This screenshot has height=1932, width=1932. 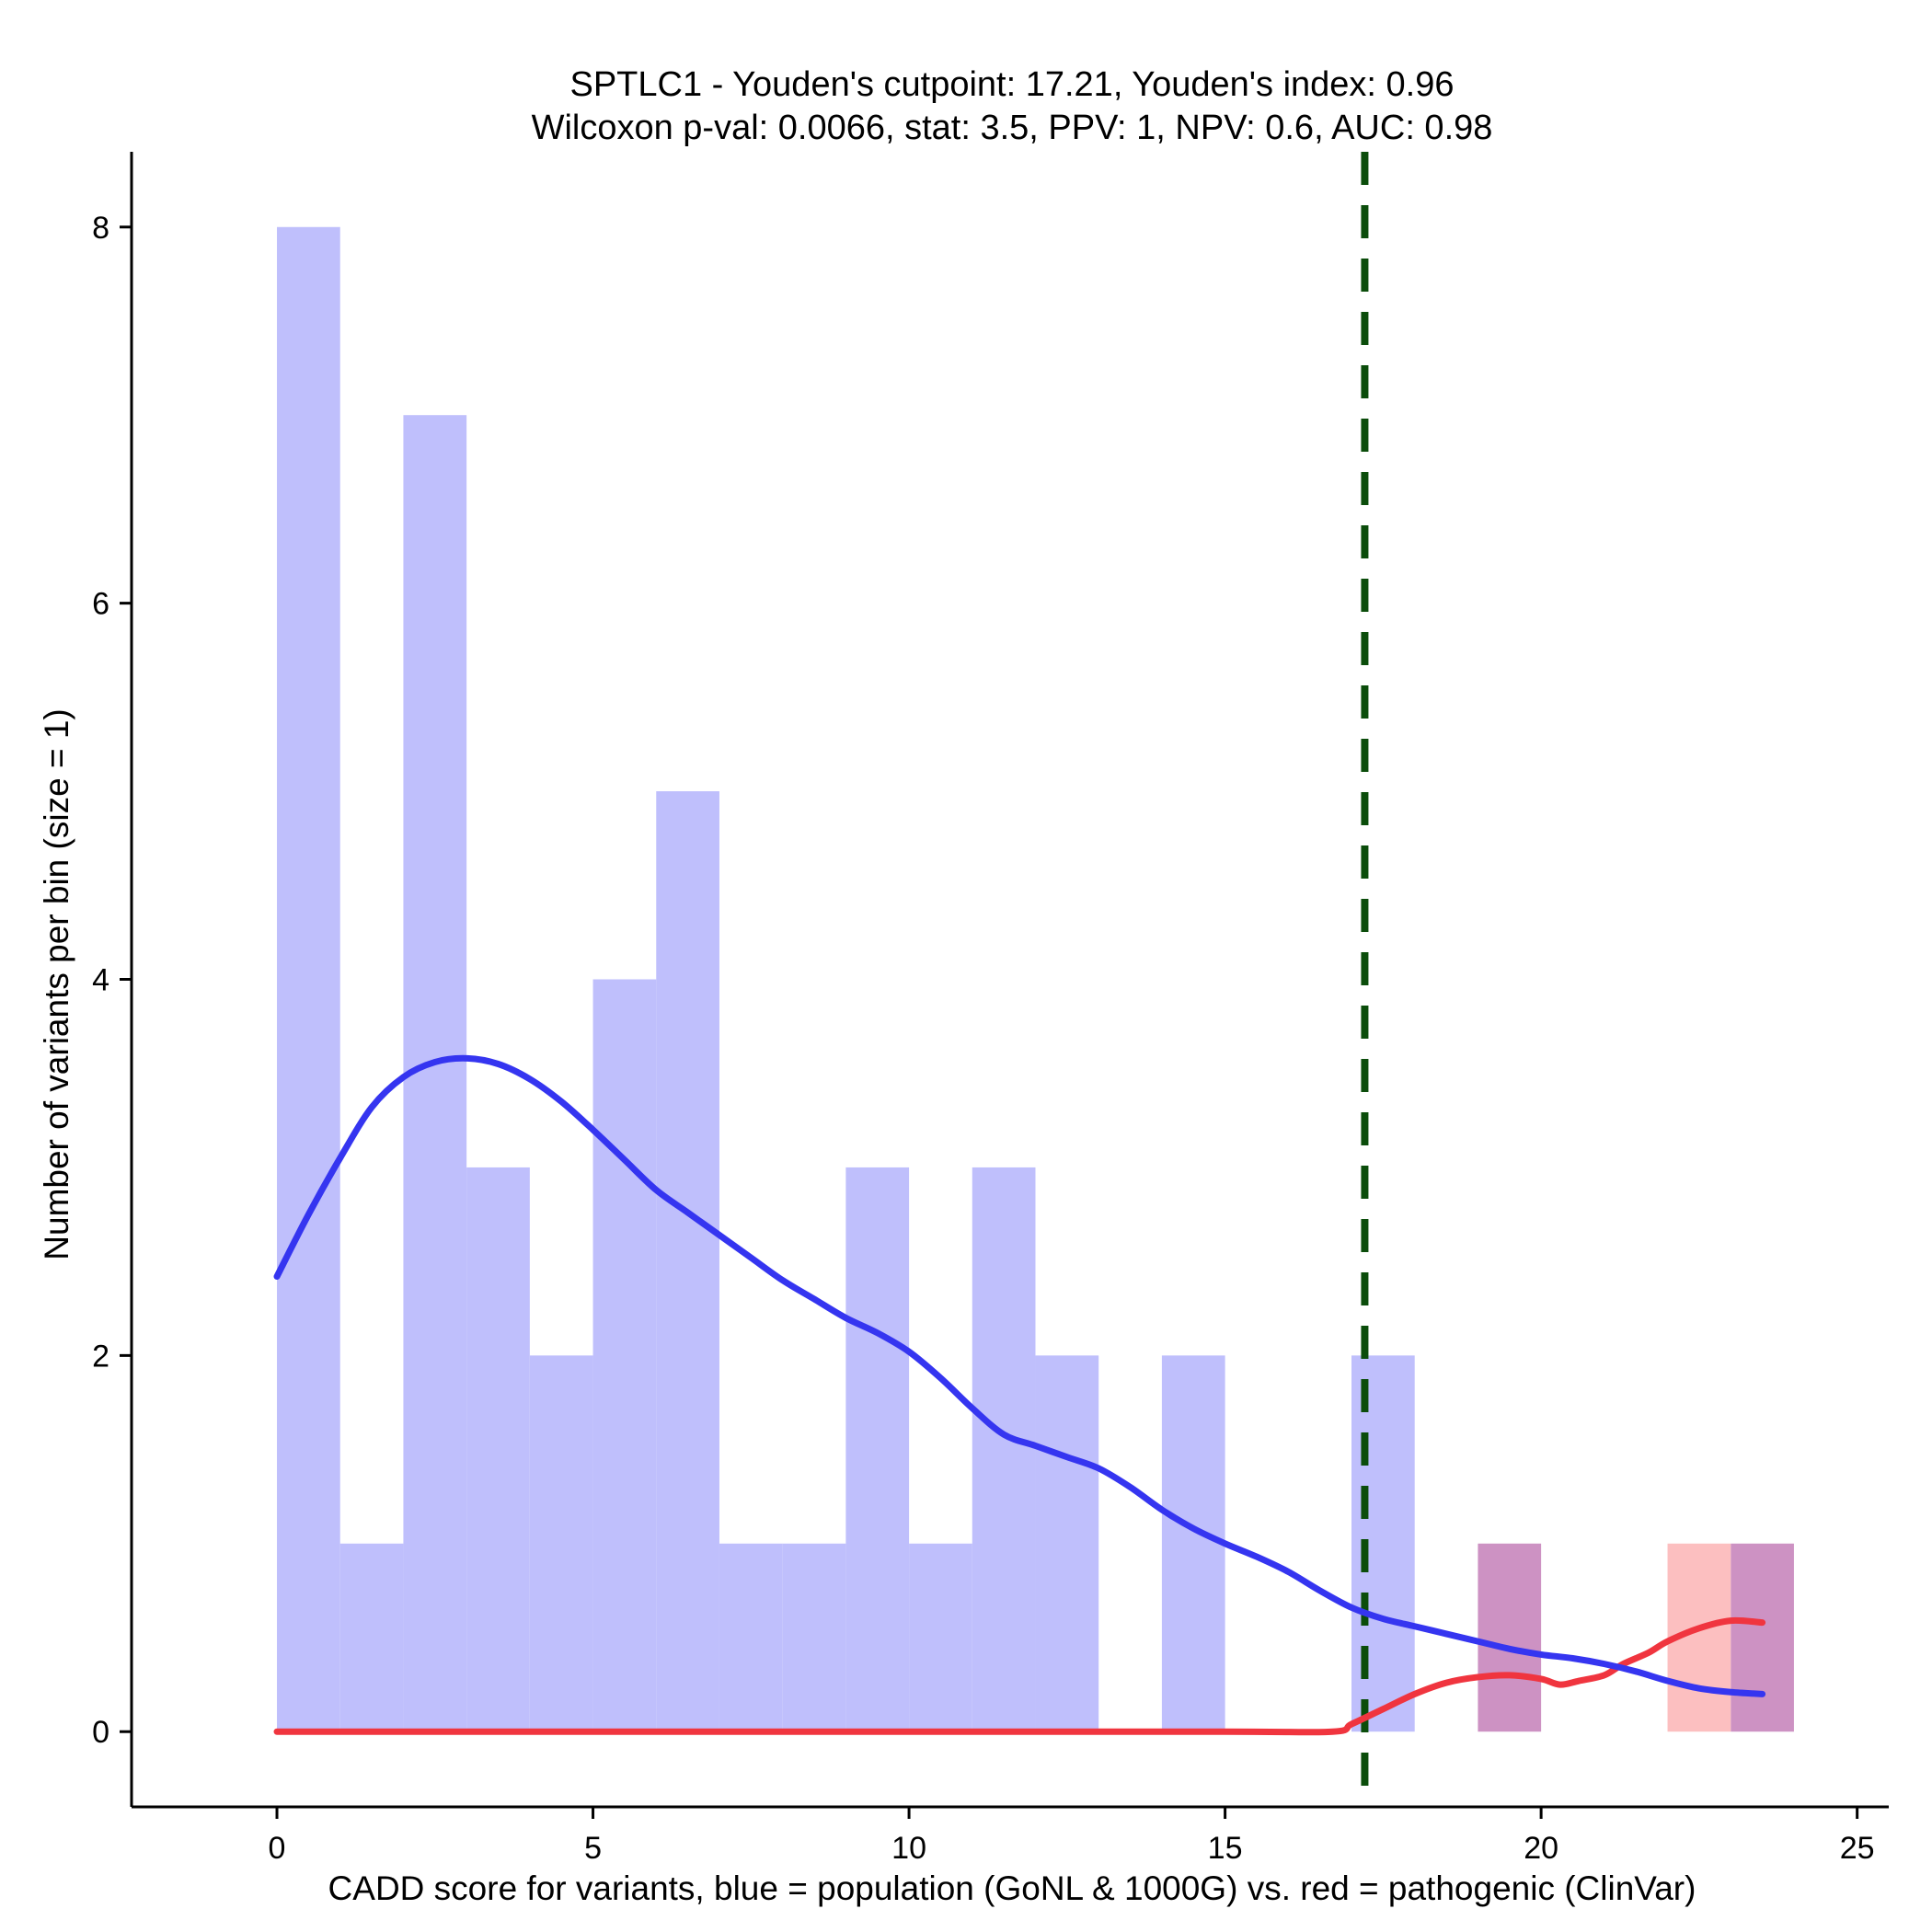 I want to click on y-tick-label-6: 6, so click(x=100, y=604).